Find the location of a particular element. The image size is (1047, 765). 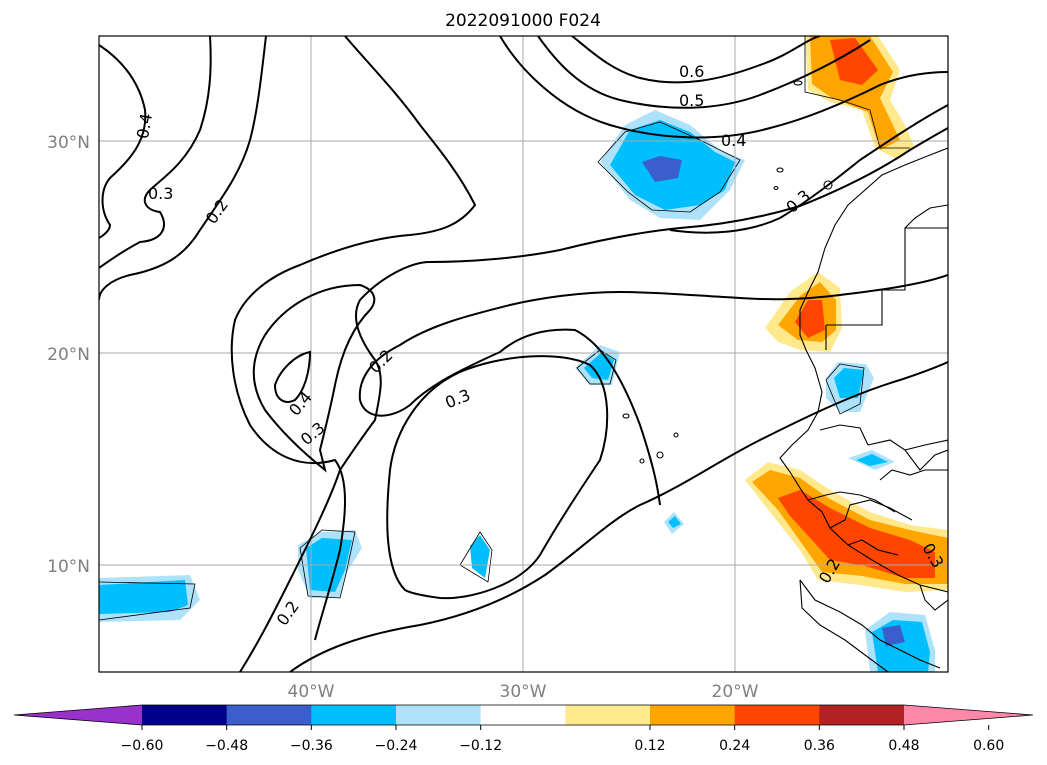

colorbar-tick-label: 0.12 is located at coordinates (649, 746).